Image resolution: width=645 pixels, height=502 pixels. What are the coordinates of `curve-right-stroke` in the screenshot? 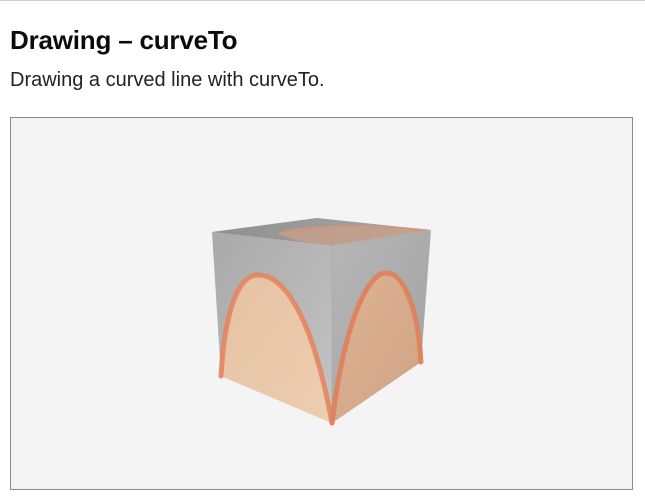 It's located at (376, 348).